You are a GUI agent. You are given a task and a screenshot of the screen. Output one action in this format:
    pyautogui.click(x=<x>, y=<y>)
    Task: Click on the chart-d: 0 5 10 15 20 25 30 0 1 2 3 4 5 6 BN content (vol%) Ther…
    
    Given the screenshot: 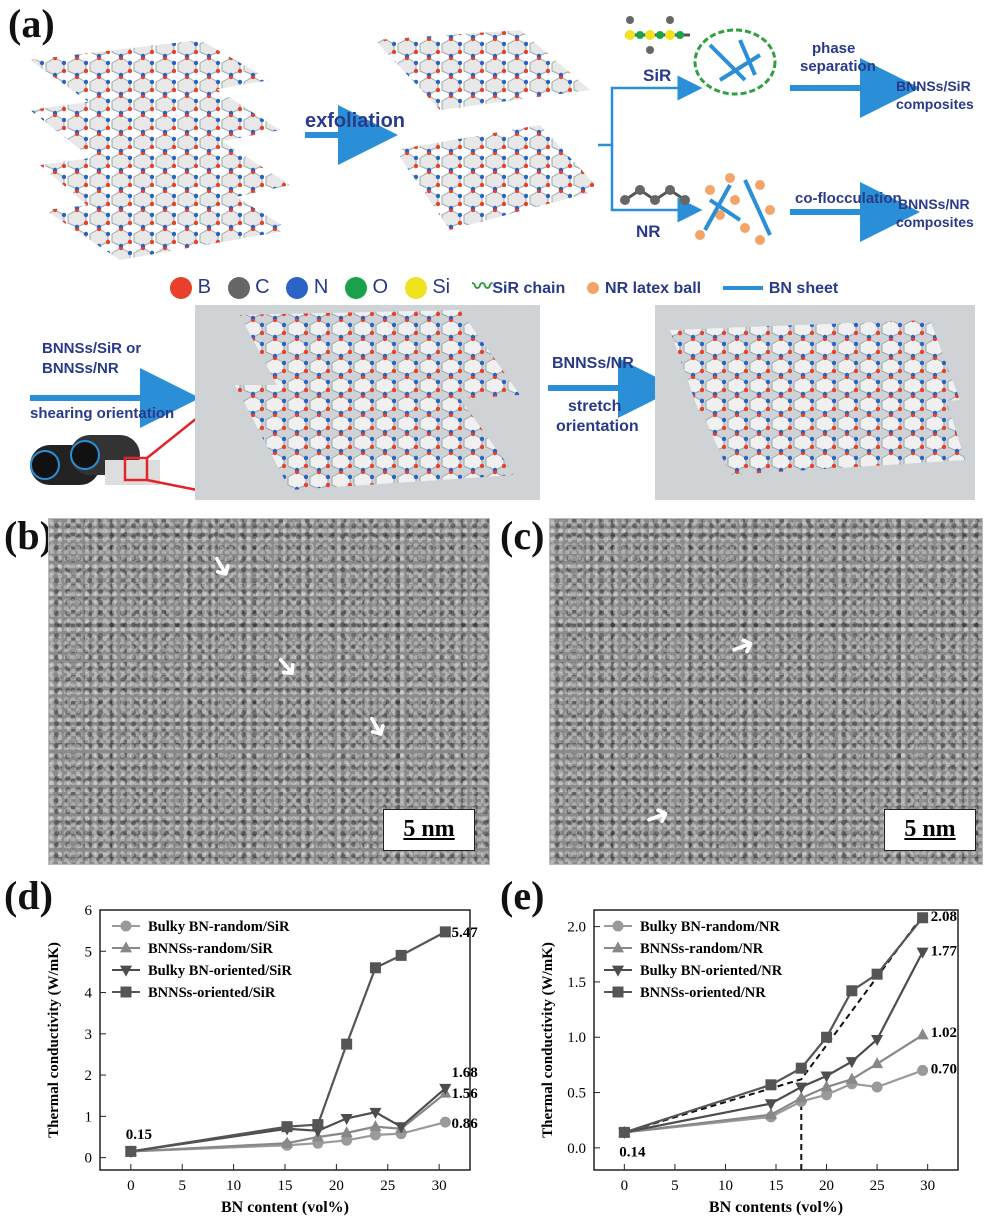 What is the action you would take?
    pyautogui.click(x=262, y=1059)
    